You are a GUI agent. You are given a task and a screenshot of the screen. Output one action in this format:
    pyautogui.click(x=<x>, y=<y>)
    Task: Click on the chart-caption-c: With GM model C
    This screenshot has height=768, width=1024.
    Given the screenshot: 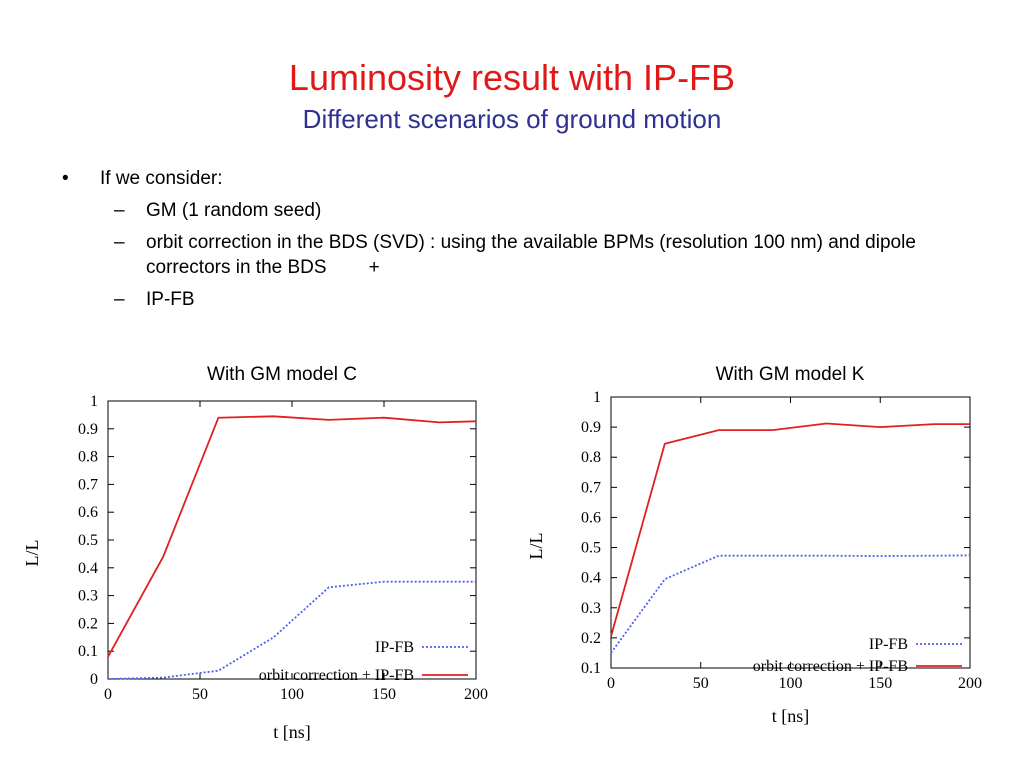 What is the action you would take?
    pyautogui.click(x=282, y=374)
    